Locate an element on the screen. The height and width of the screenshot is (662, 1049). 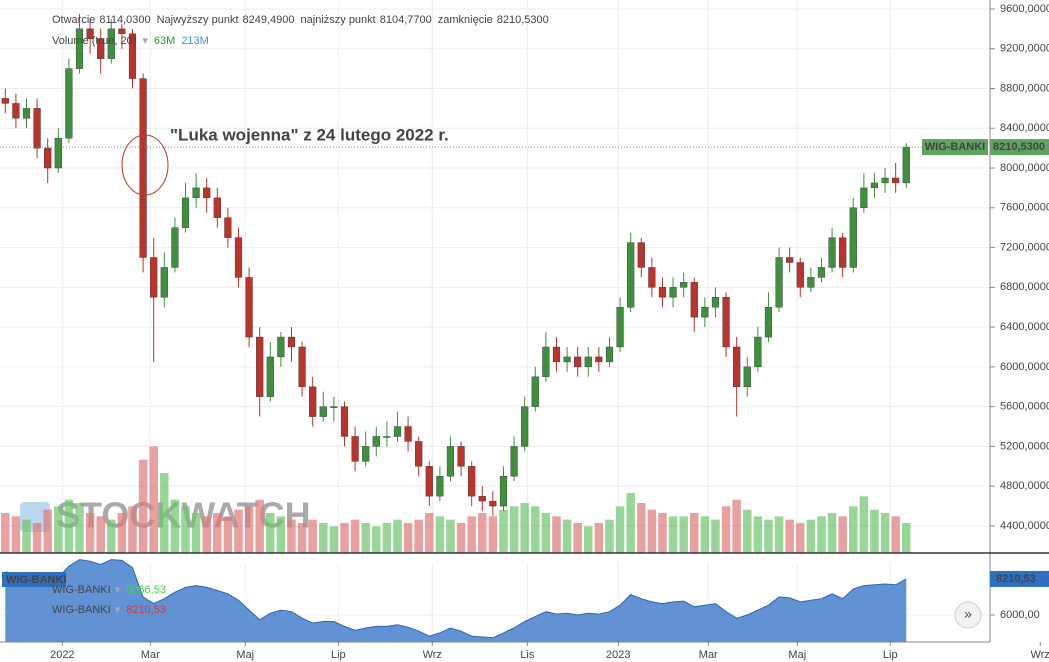
dropdown: ▾ is located at coordinates (145, 41).